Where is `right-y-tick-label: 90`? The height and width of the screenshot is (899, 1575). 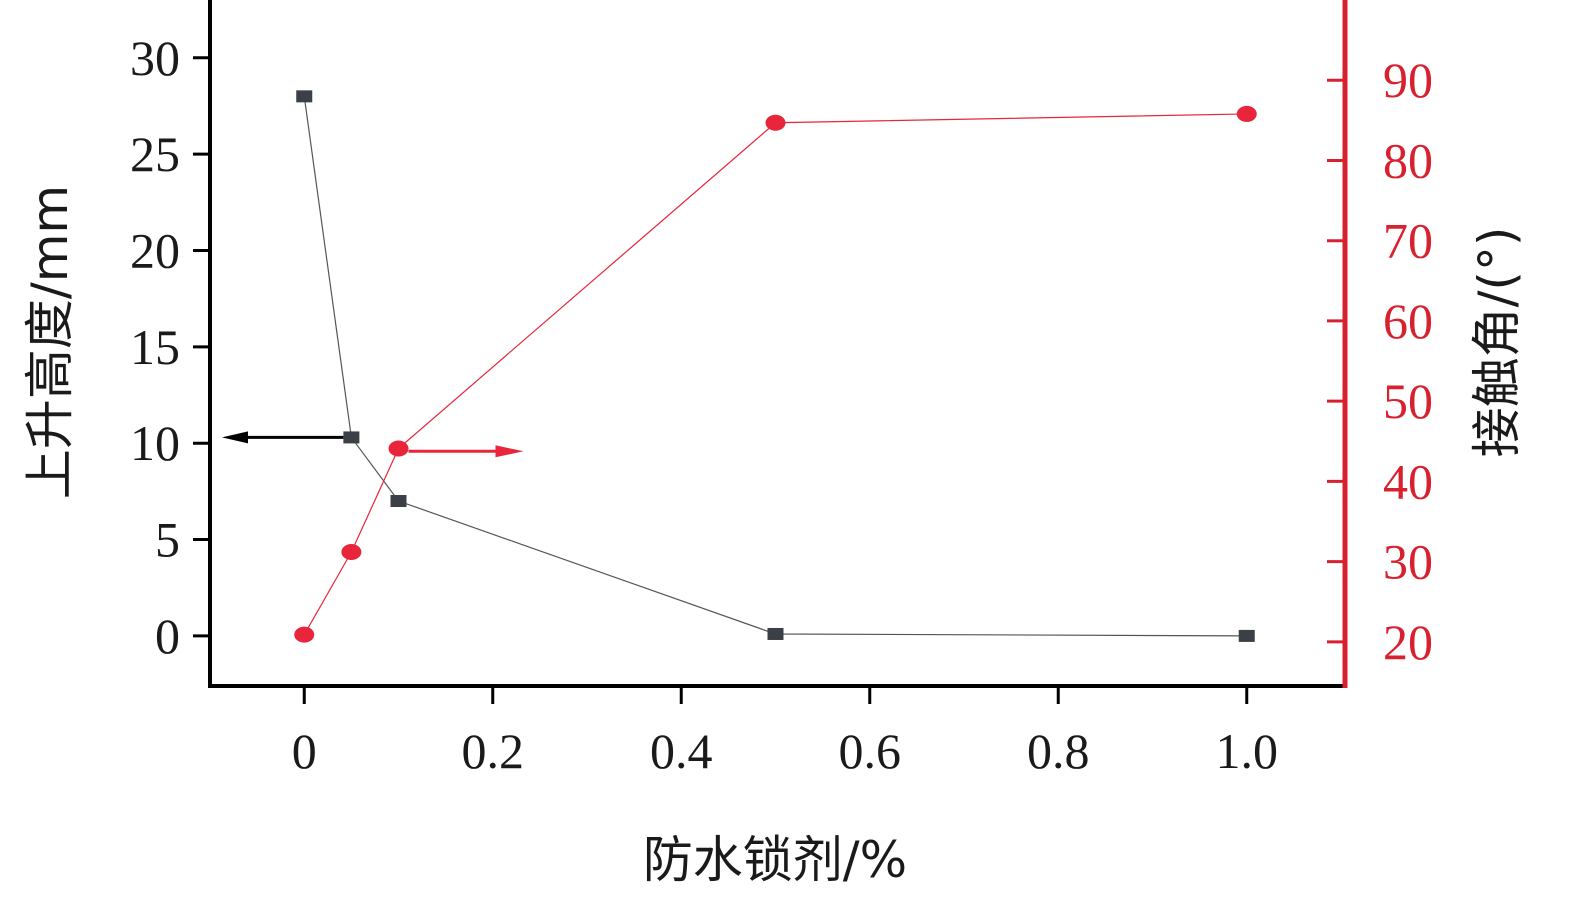 right-y-tick-label: 90 is located at coordinates (1408, 80).